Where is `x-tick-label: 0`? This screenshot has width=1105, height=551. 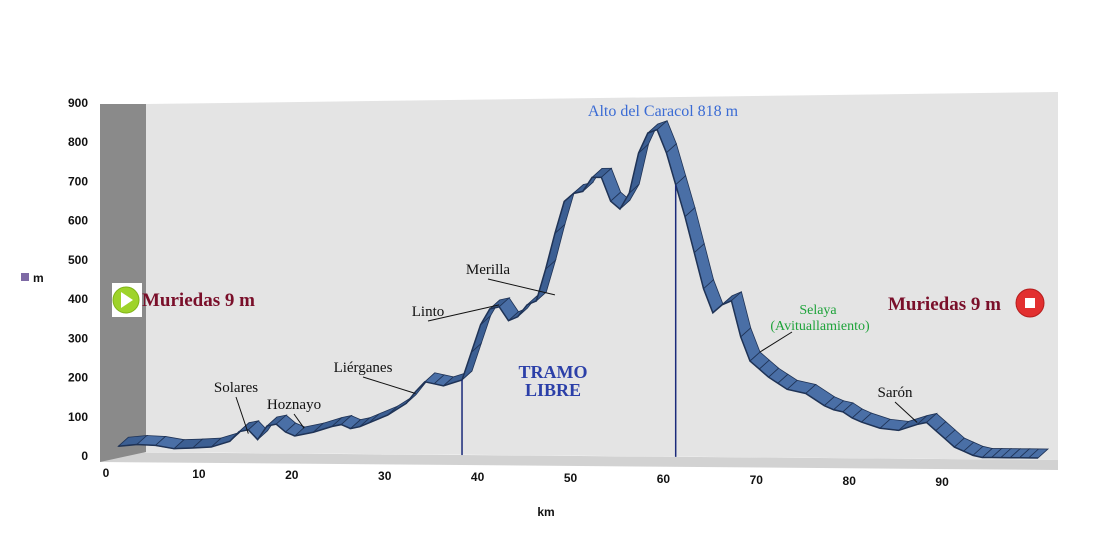 x-tick-label: 0 is located at coordinates (106, 473).